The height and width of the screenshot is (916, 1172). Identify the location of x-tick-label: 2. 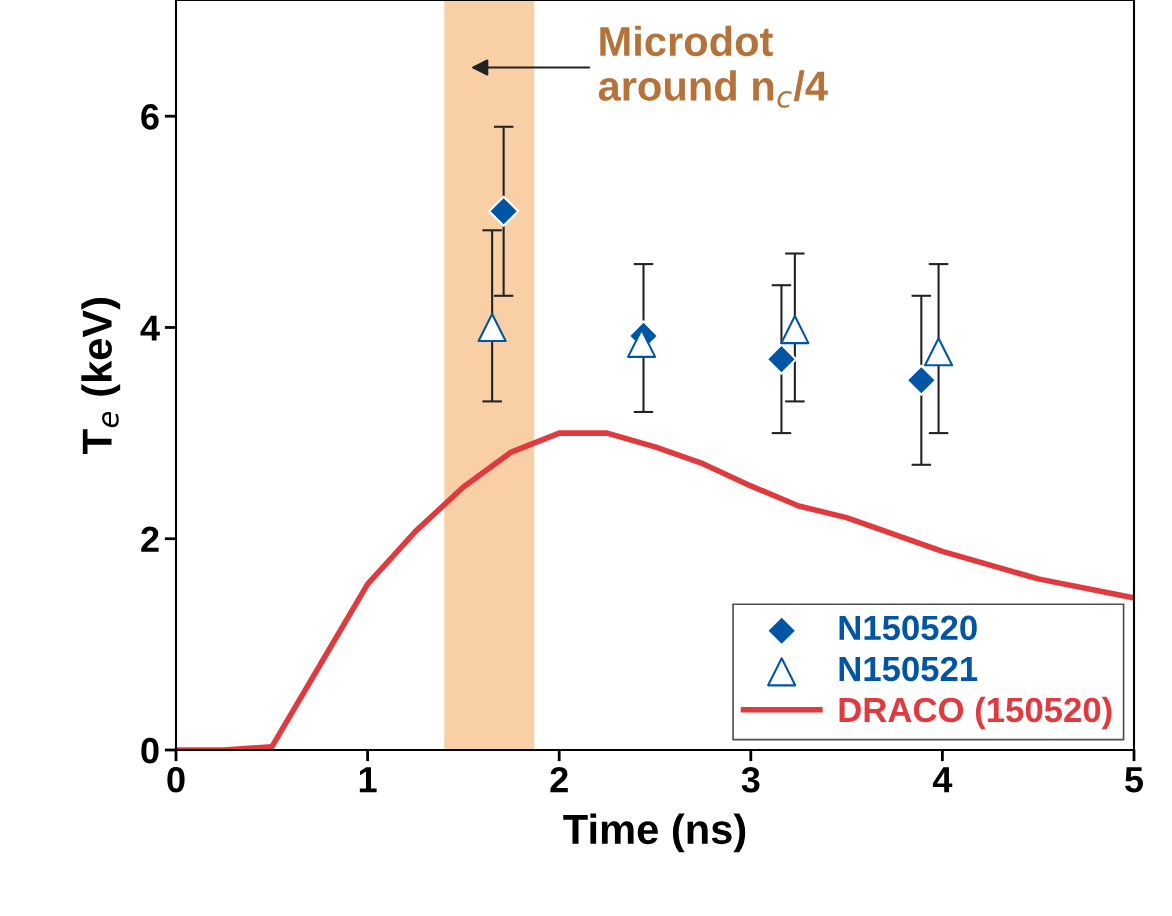
(559, 779).